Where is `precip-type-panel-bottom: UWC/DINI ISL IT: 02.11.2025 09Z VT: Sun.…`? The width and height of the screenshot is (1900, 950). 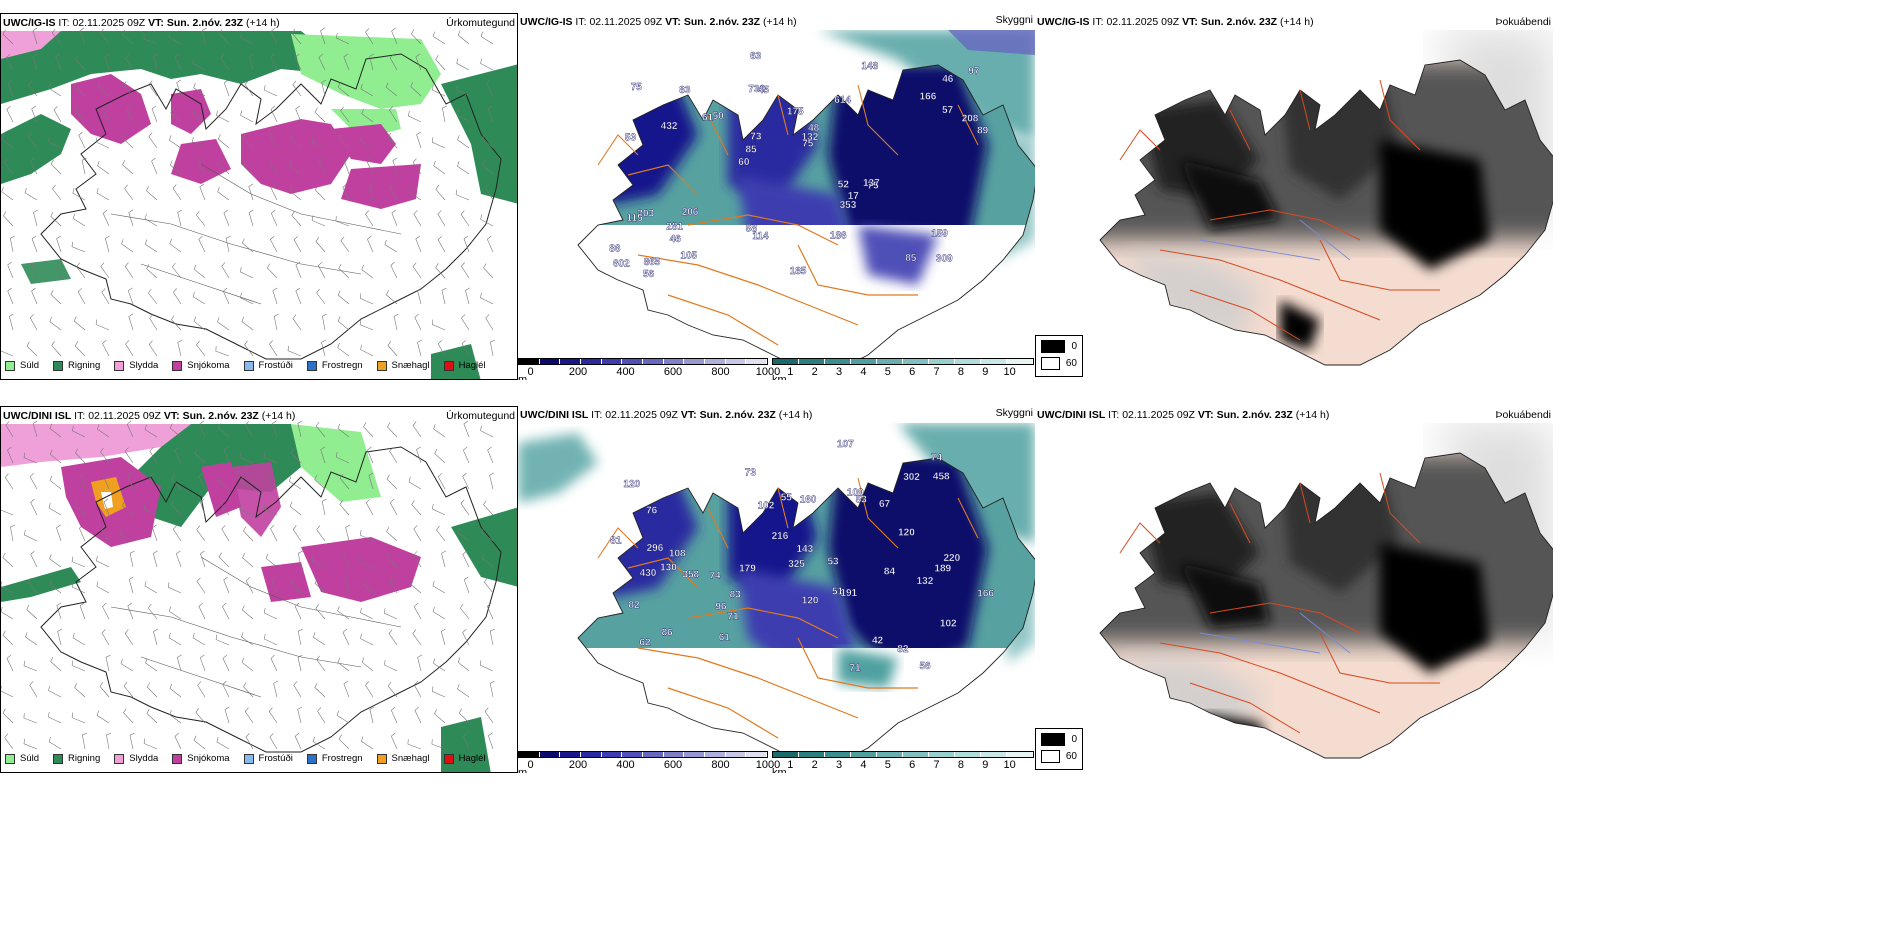 precip-type-panel-bottom: UWC/DINI ISL IT: 02.11.2025 09Z VT: Sun.… is located at coordinates (259, 589).